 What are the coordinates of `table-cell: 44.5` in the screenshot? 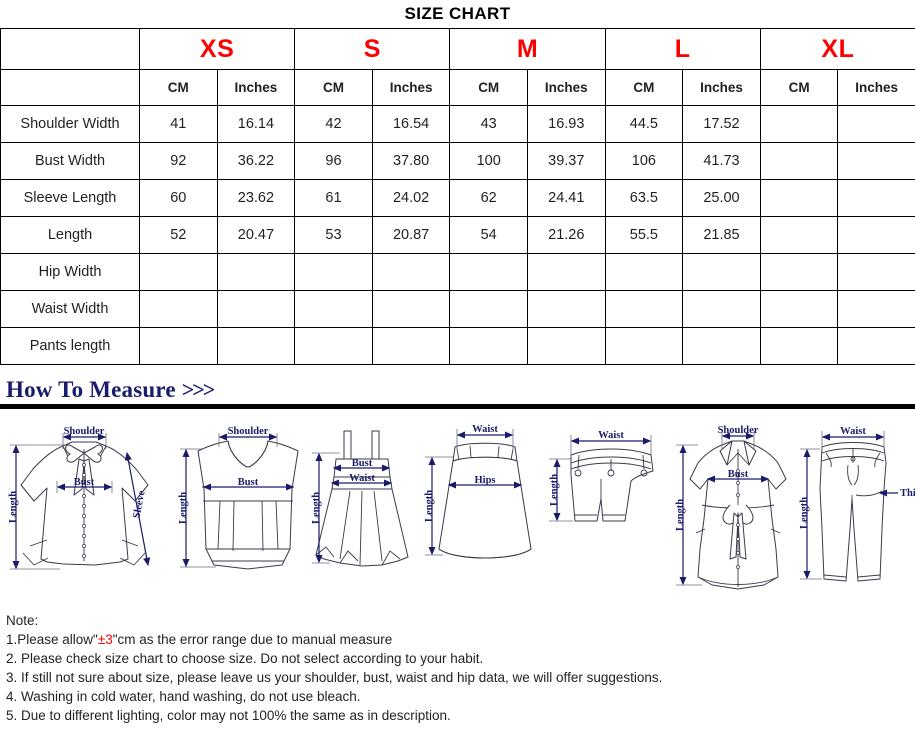 It's located at (644, 124).